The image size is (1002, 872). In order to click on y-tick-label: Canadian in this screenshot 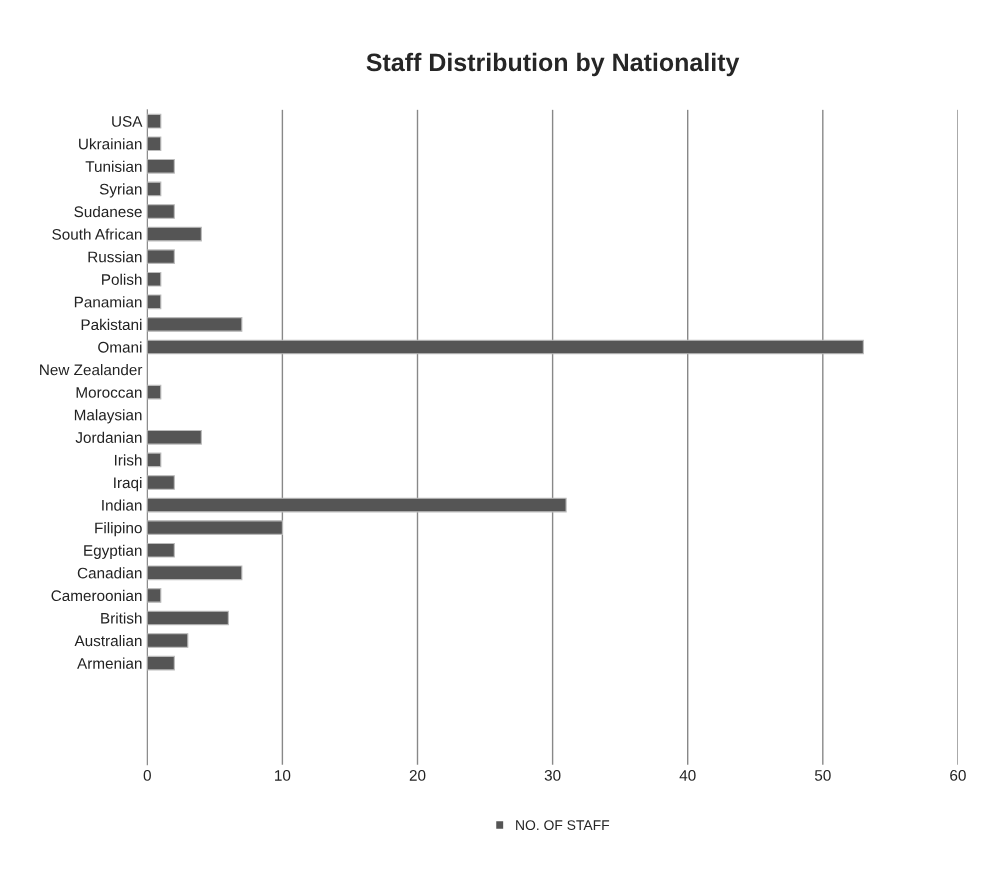, I will do `click(109, 573)`.